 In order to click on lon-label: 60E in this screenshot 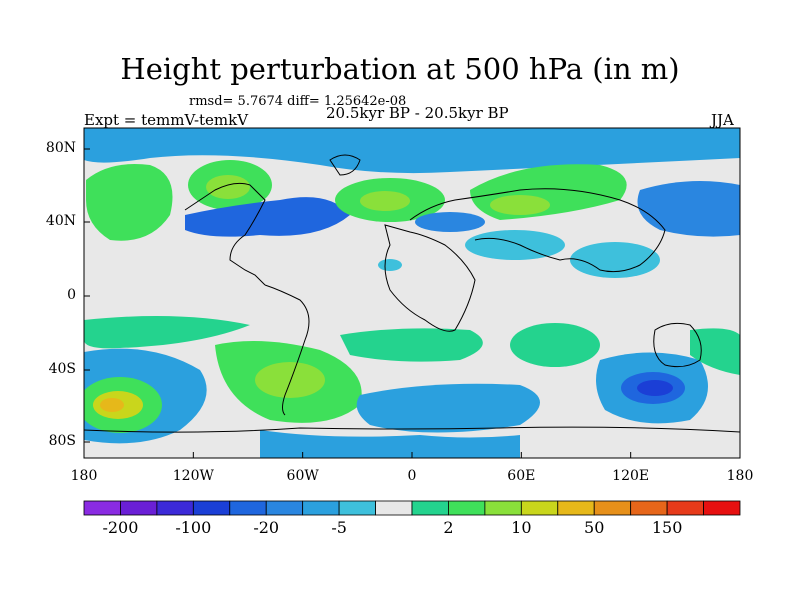, I will do `click(521, 476)`.